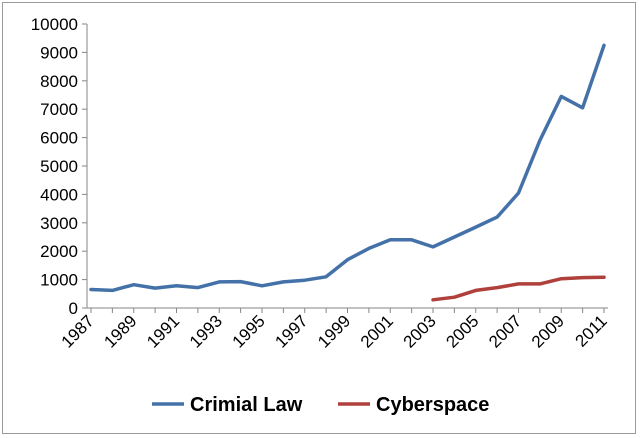 The height and width of the screenshot is (438, 640). I want to click on x-tick-label: 1989, so click(120, 331).